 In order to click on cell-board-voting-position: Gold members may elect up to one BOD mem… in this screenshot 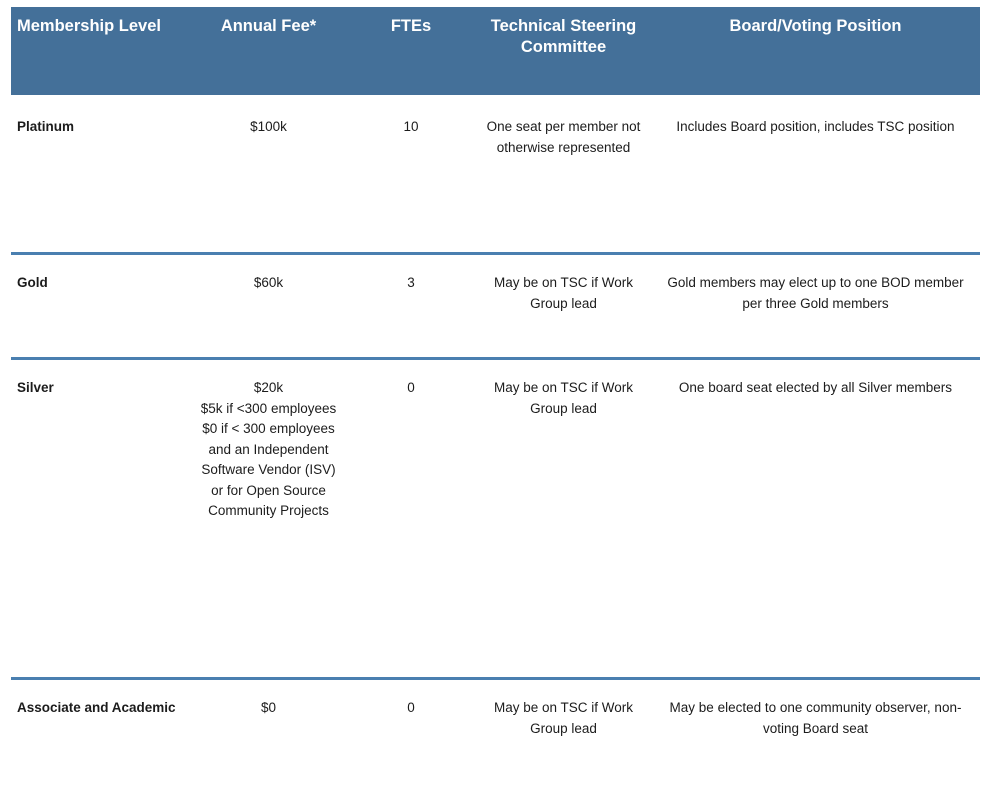, I will do `click(815, 306)`.